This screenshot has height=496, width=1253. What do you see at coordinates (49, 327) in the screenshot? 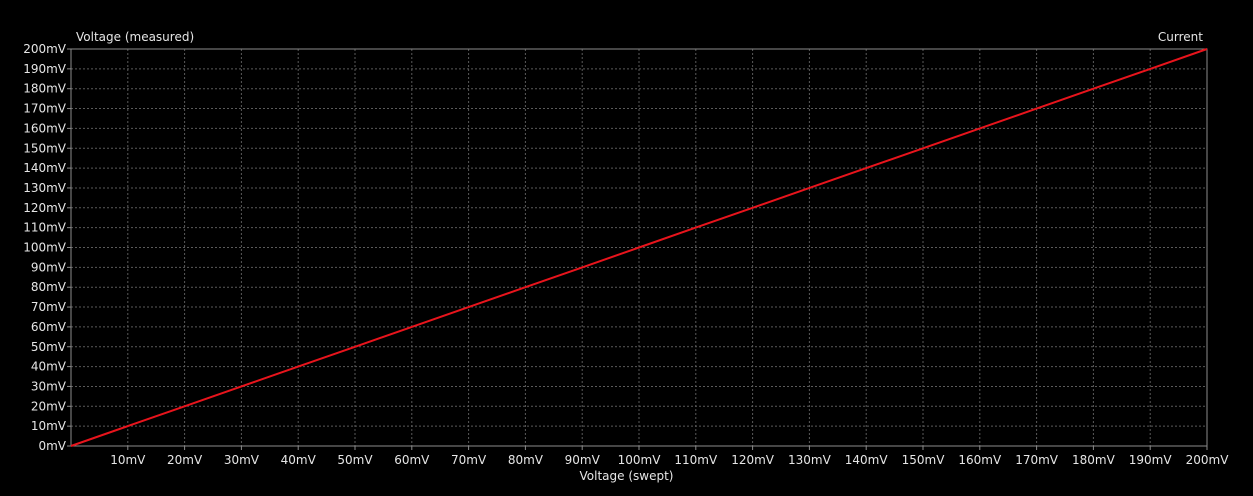
I see `y-tick-label: 60mV` at bounding box center [49, 327].